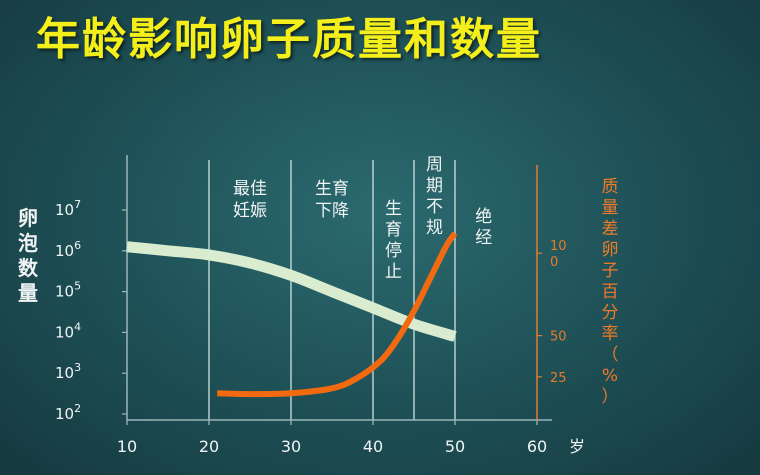 The width and height of the screenshot is (760, 475). Describe the element at coordinates (537, 446) in the screenshot. I see `x-tick-label: 60` at that location.